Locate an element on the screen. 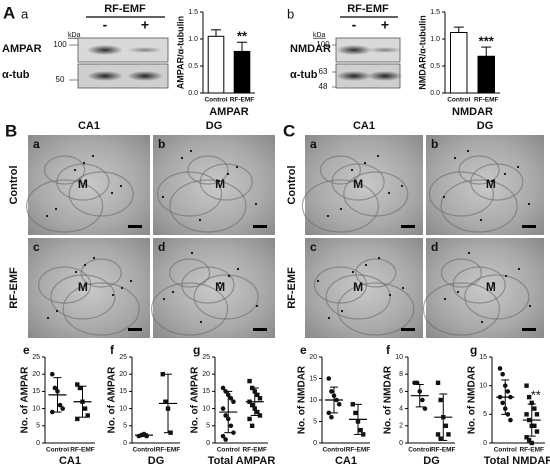  row-header: Control is located at coordinates (292, 184).